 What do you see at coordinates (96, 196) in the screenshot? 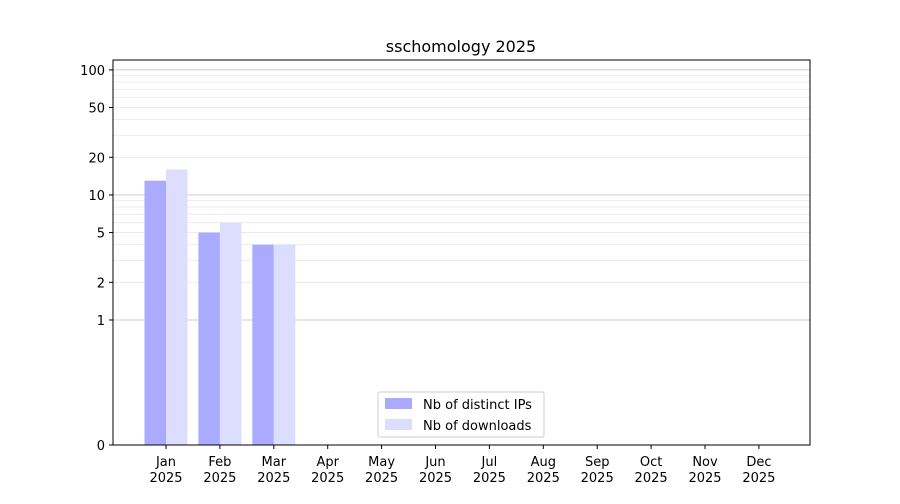
I see `y-tick-label: 10` at bounding box center [96, 196].